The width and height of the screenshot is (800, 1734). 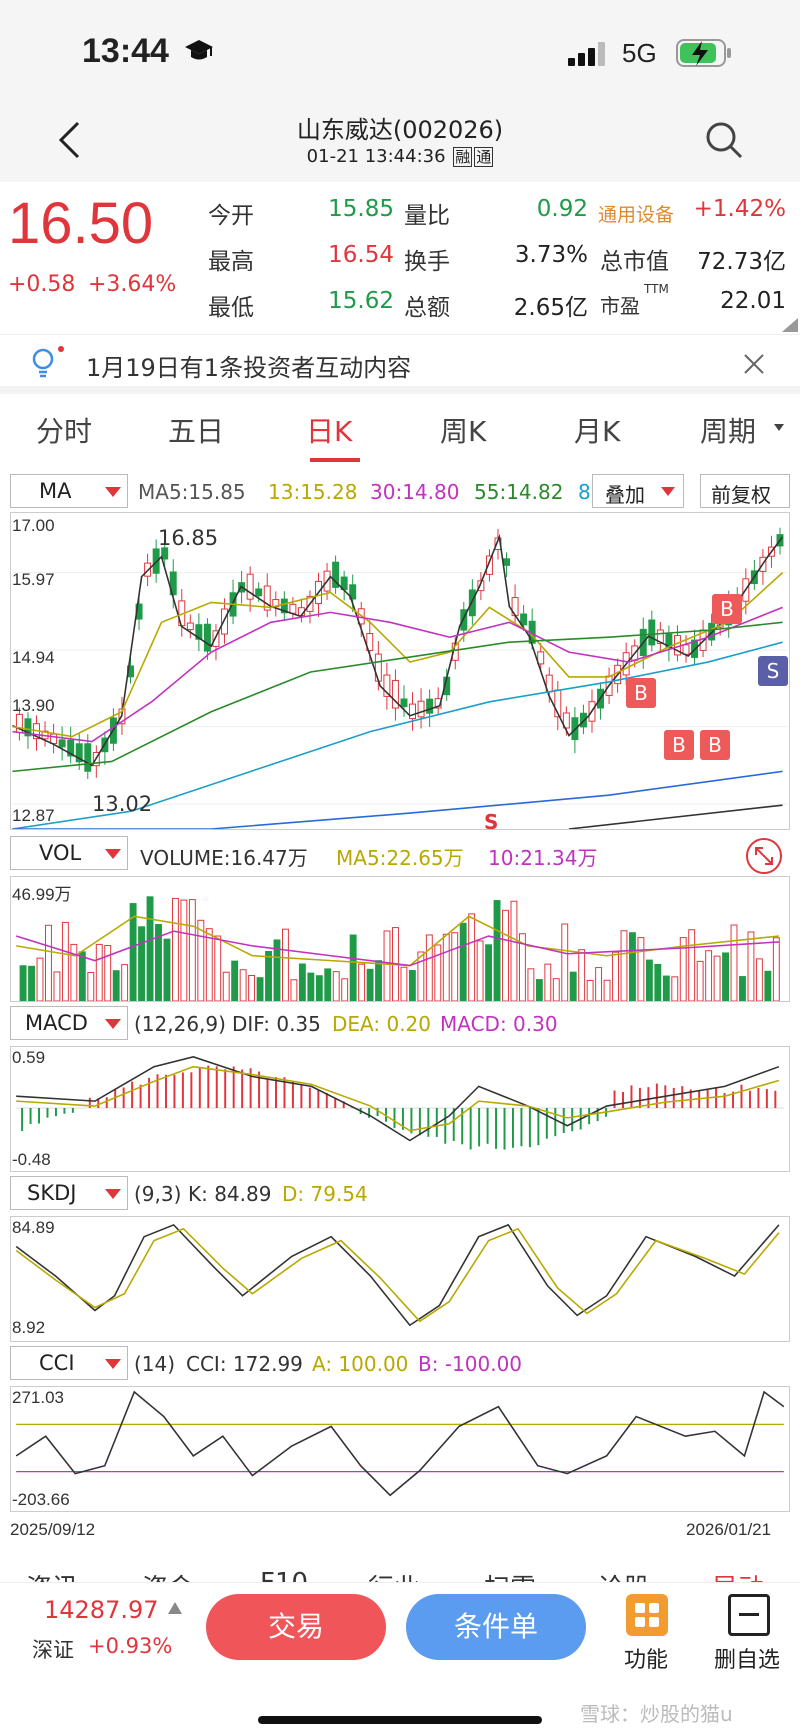 I want to click on tab-weekly-k: 周K, so click(x=463, y=431).